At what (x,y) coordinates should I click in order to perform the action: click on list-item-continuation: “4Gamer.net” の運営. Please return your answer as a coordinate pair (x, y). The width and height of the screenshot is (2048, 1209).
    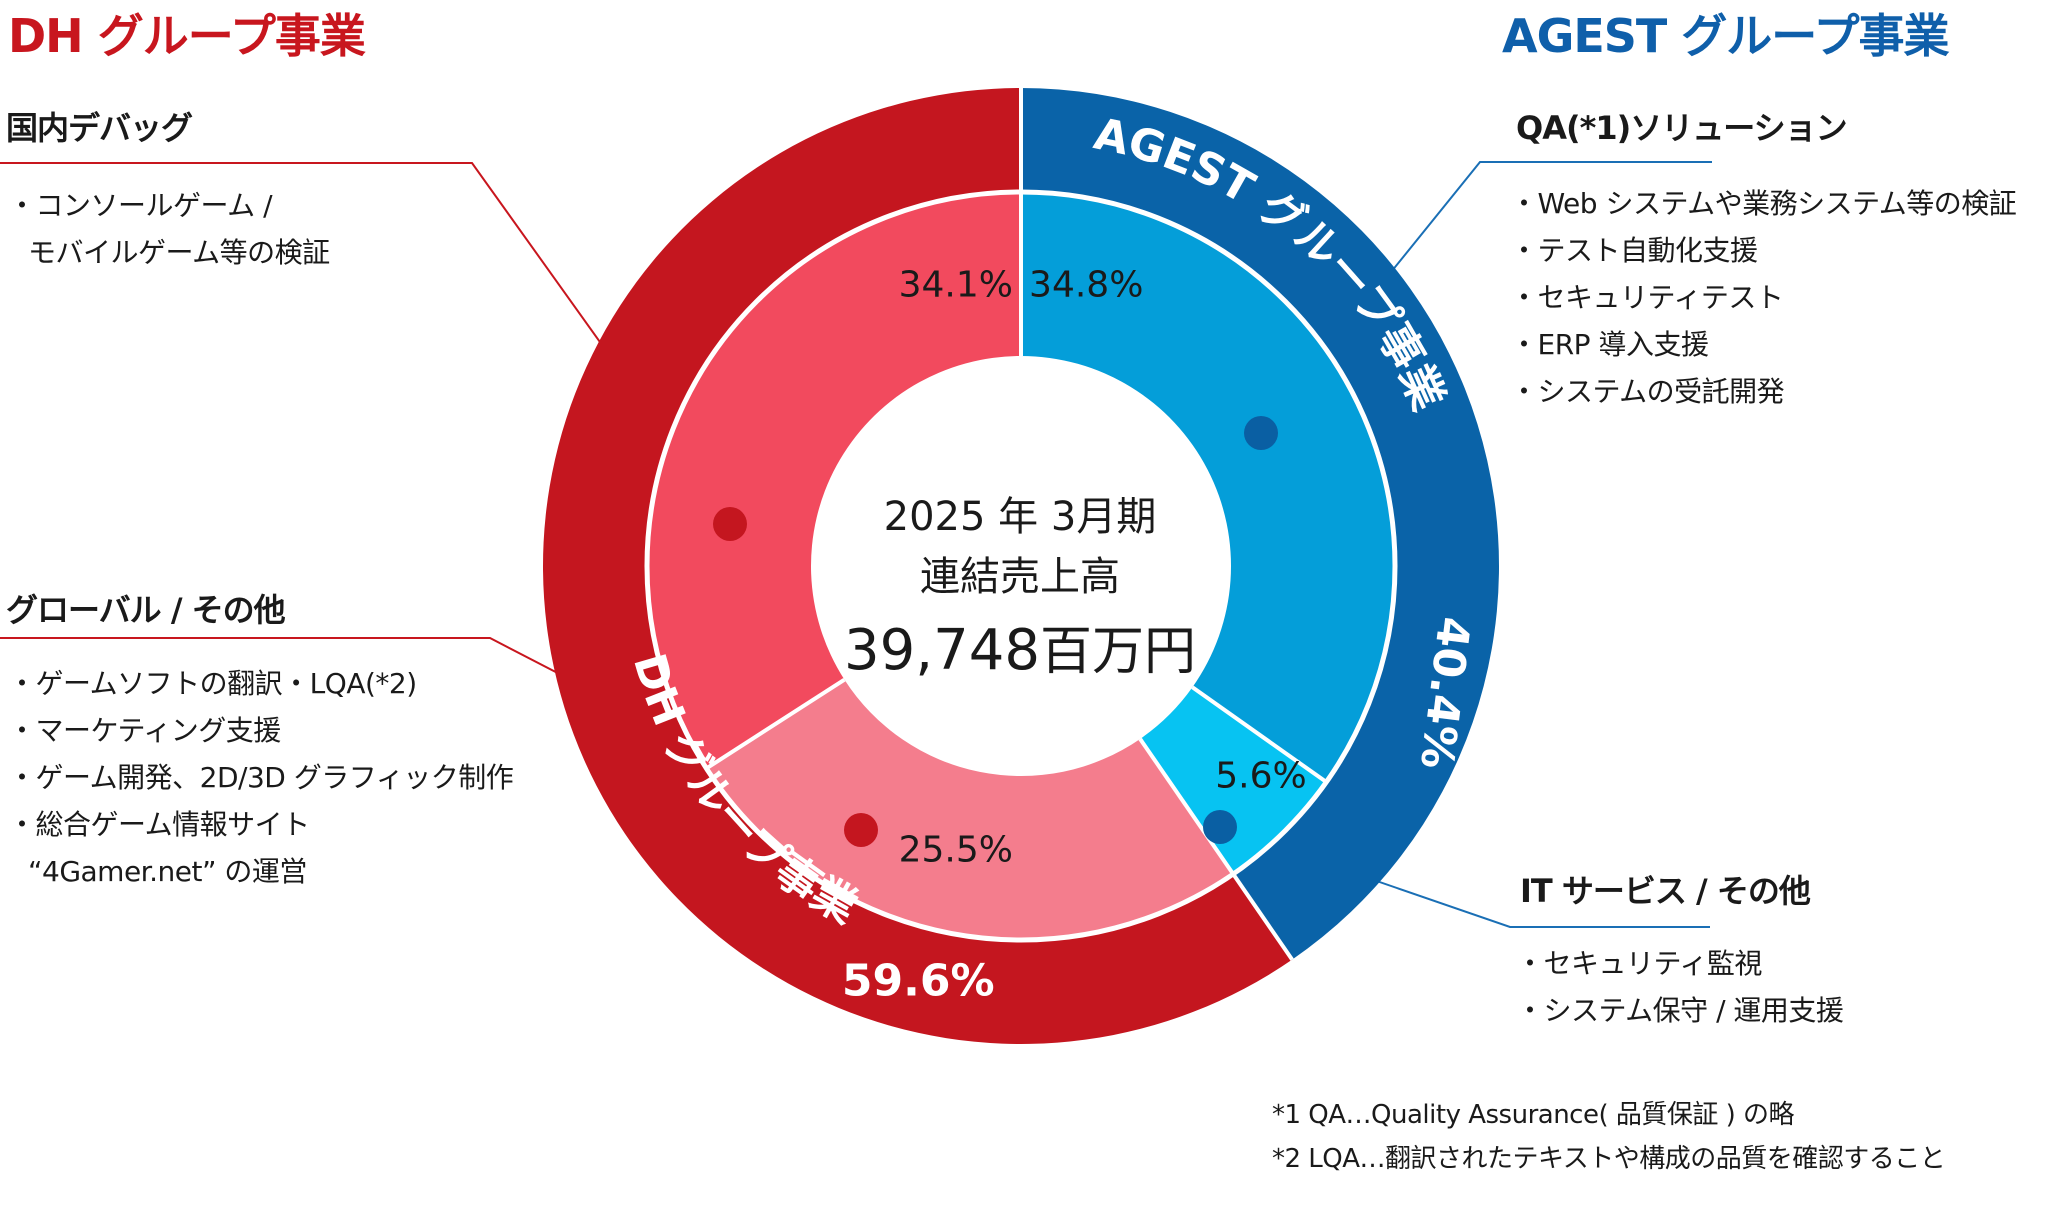
    Looking at the image, I should click on (167, 871).